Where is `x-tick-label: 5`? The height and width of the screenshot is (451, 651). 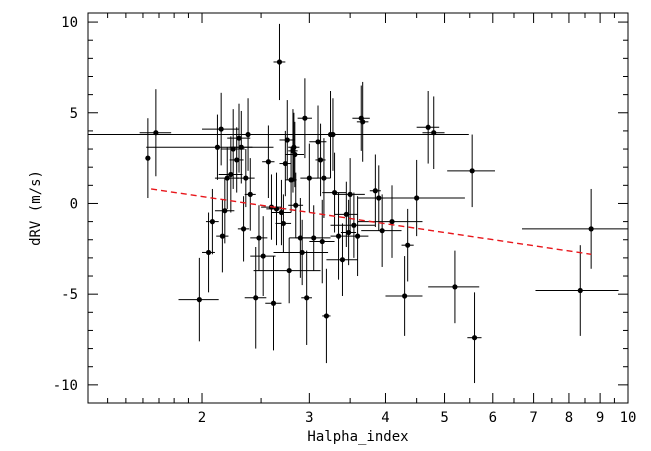
x-tick-label: 5 is located at coordinates (444, 418).